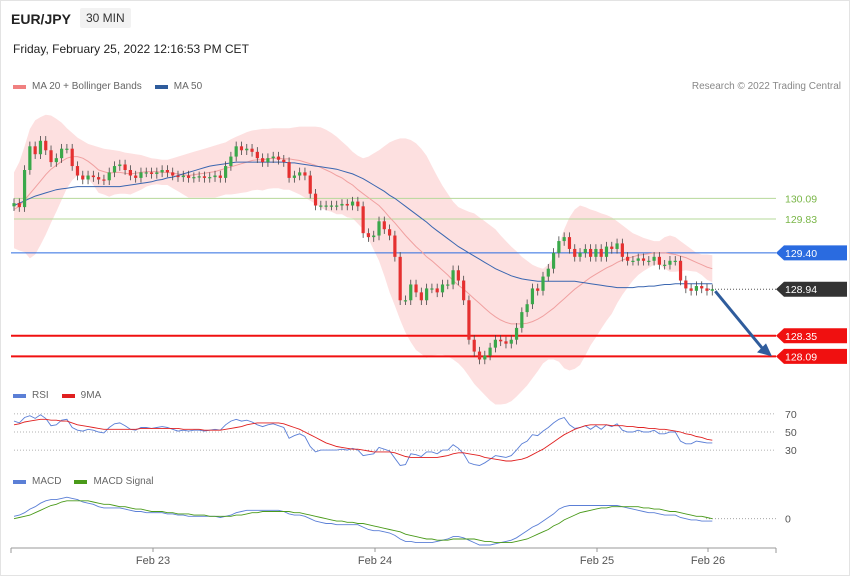 The width and height of the screenshot is (850, 576). Describe the element at coordinates (19, 395) in the screenshot. I see `rsi-swatch` at that location.